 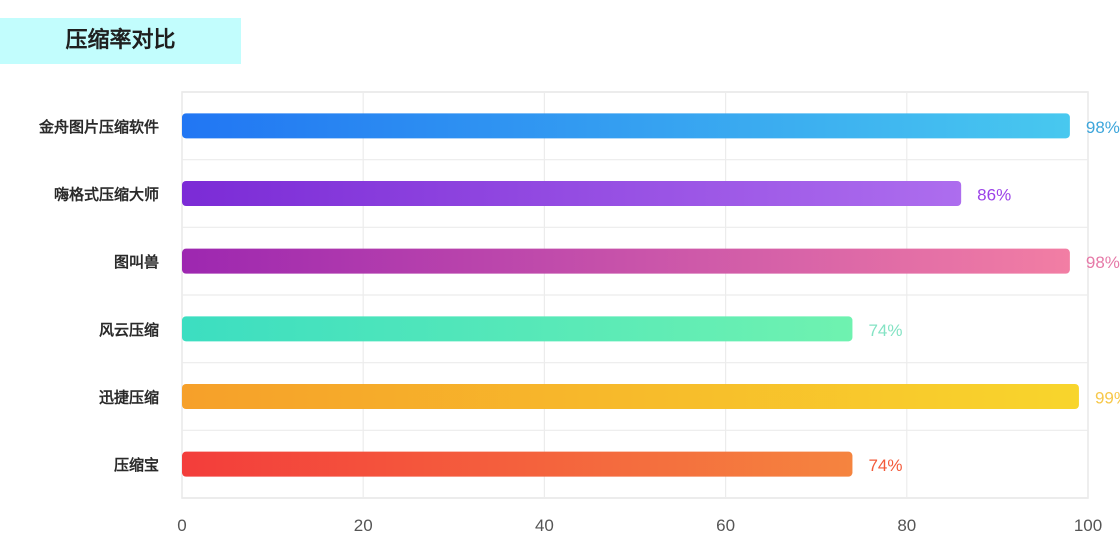 I want to click on chart-title: 压缩率对比, so click(x=120, y=40).